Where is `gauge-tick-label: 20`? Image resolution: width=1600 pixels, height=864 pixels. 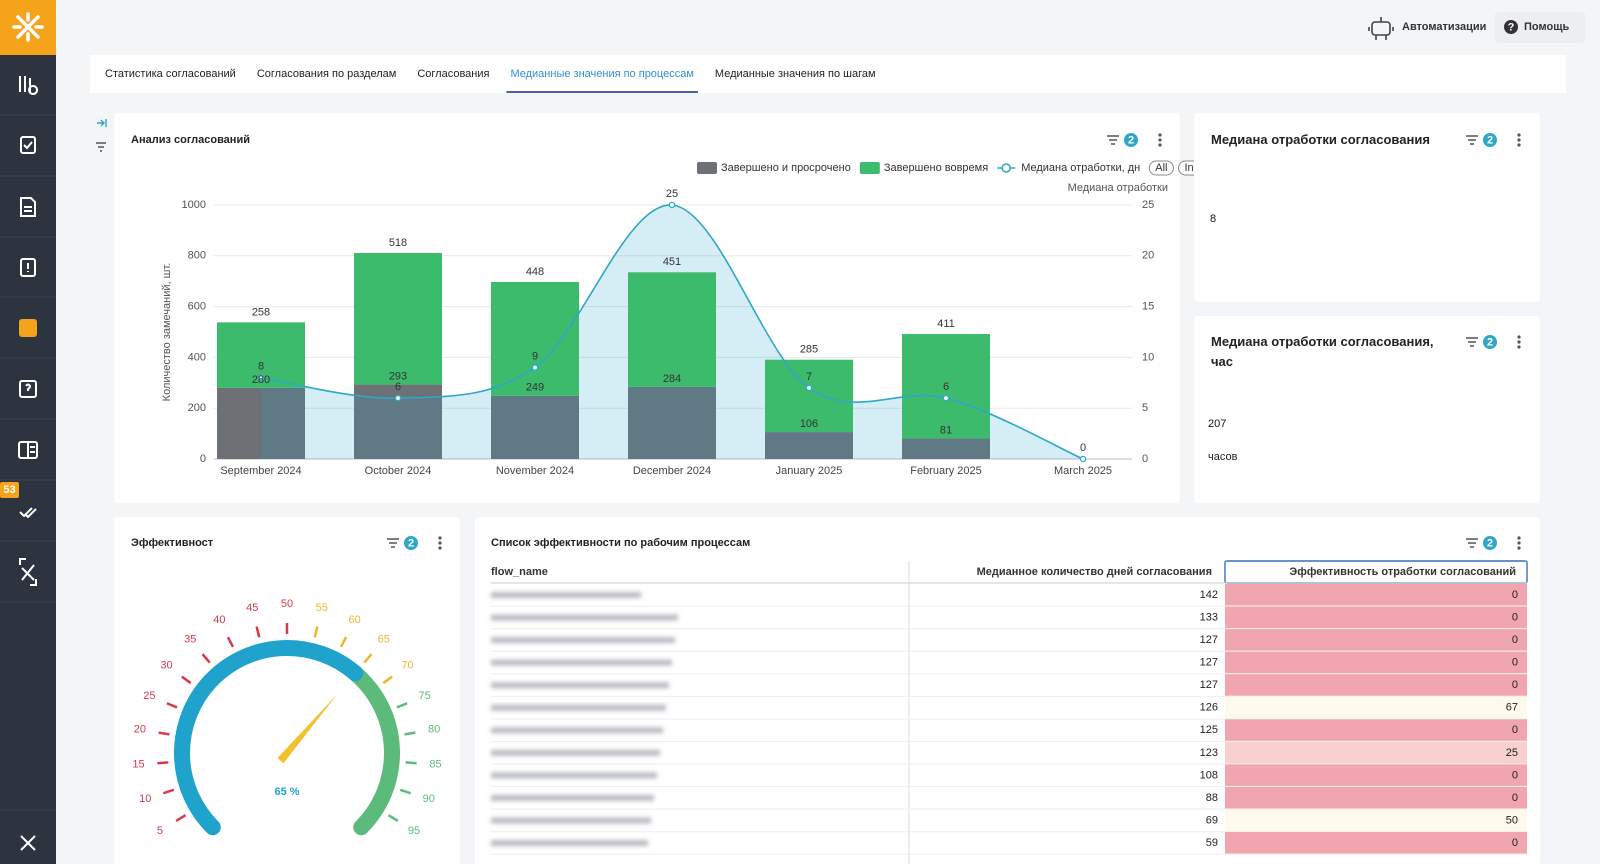
gauge-tick-label: 20 is located at coordinates (140, 730).